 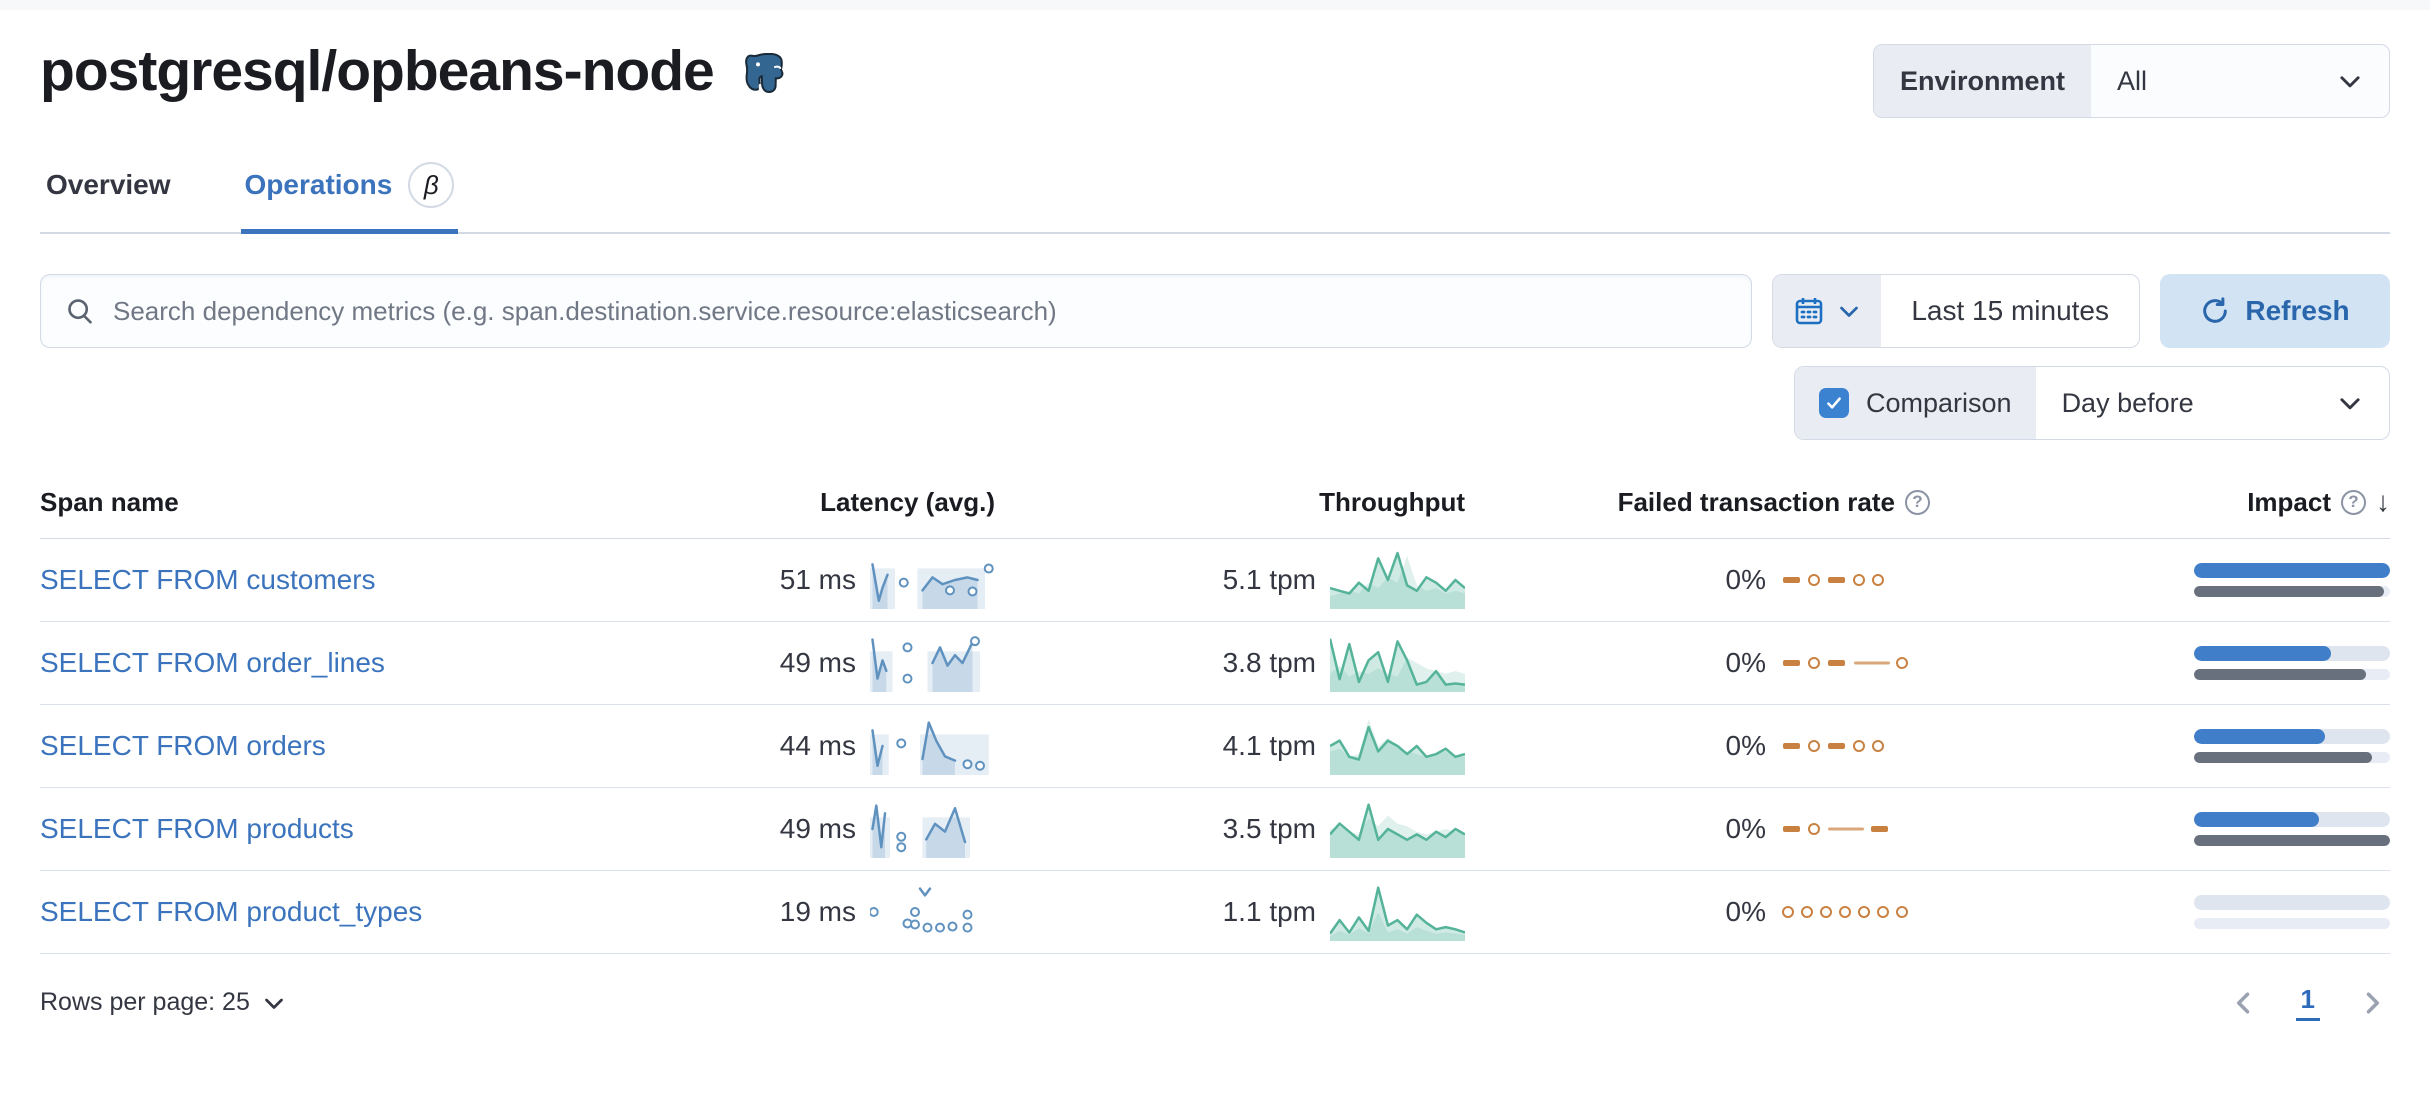 I want to click on latency-cell: 51 ms, so click(x=780, y=580).